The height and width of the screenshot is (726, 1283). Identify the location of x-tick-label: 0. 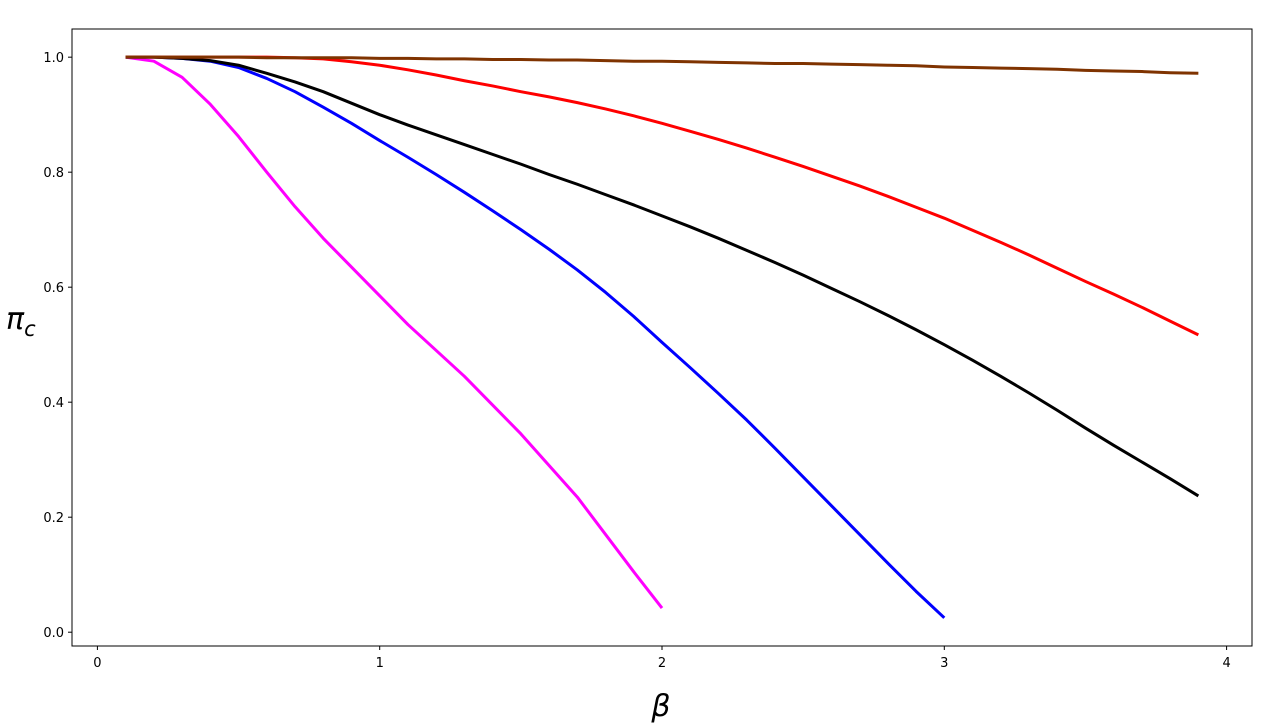
(97, 663).